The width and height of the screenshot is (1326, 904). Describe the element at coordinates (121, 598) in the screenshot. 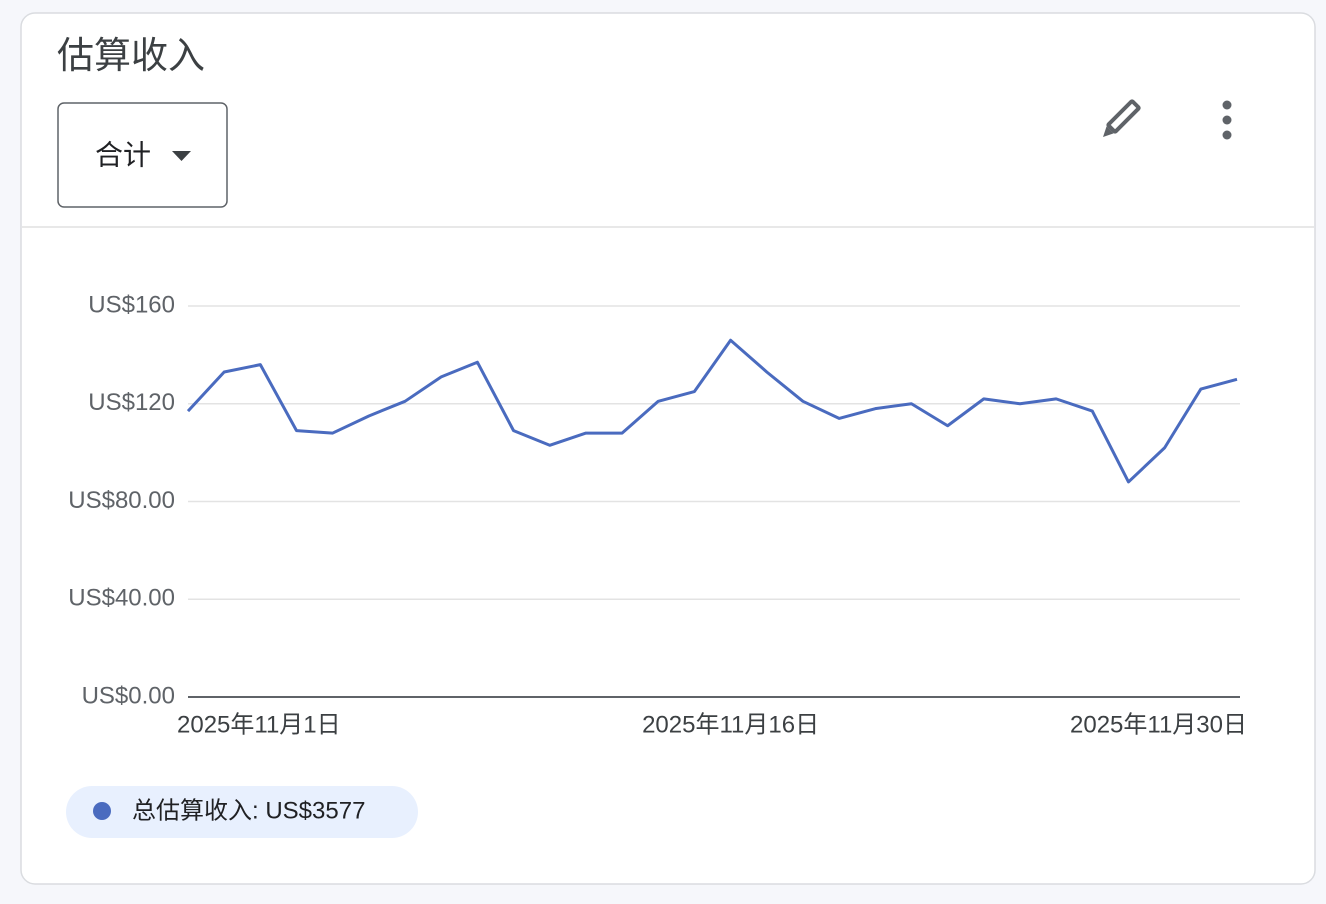

I see `y-tick-label: US$40.00` at that location.